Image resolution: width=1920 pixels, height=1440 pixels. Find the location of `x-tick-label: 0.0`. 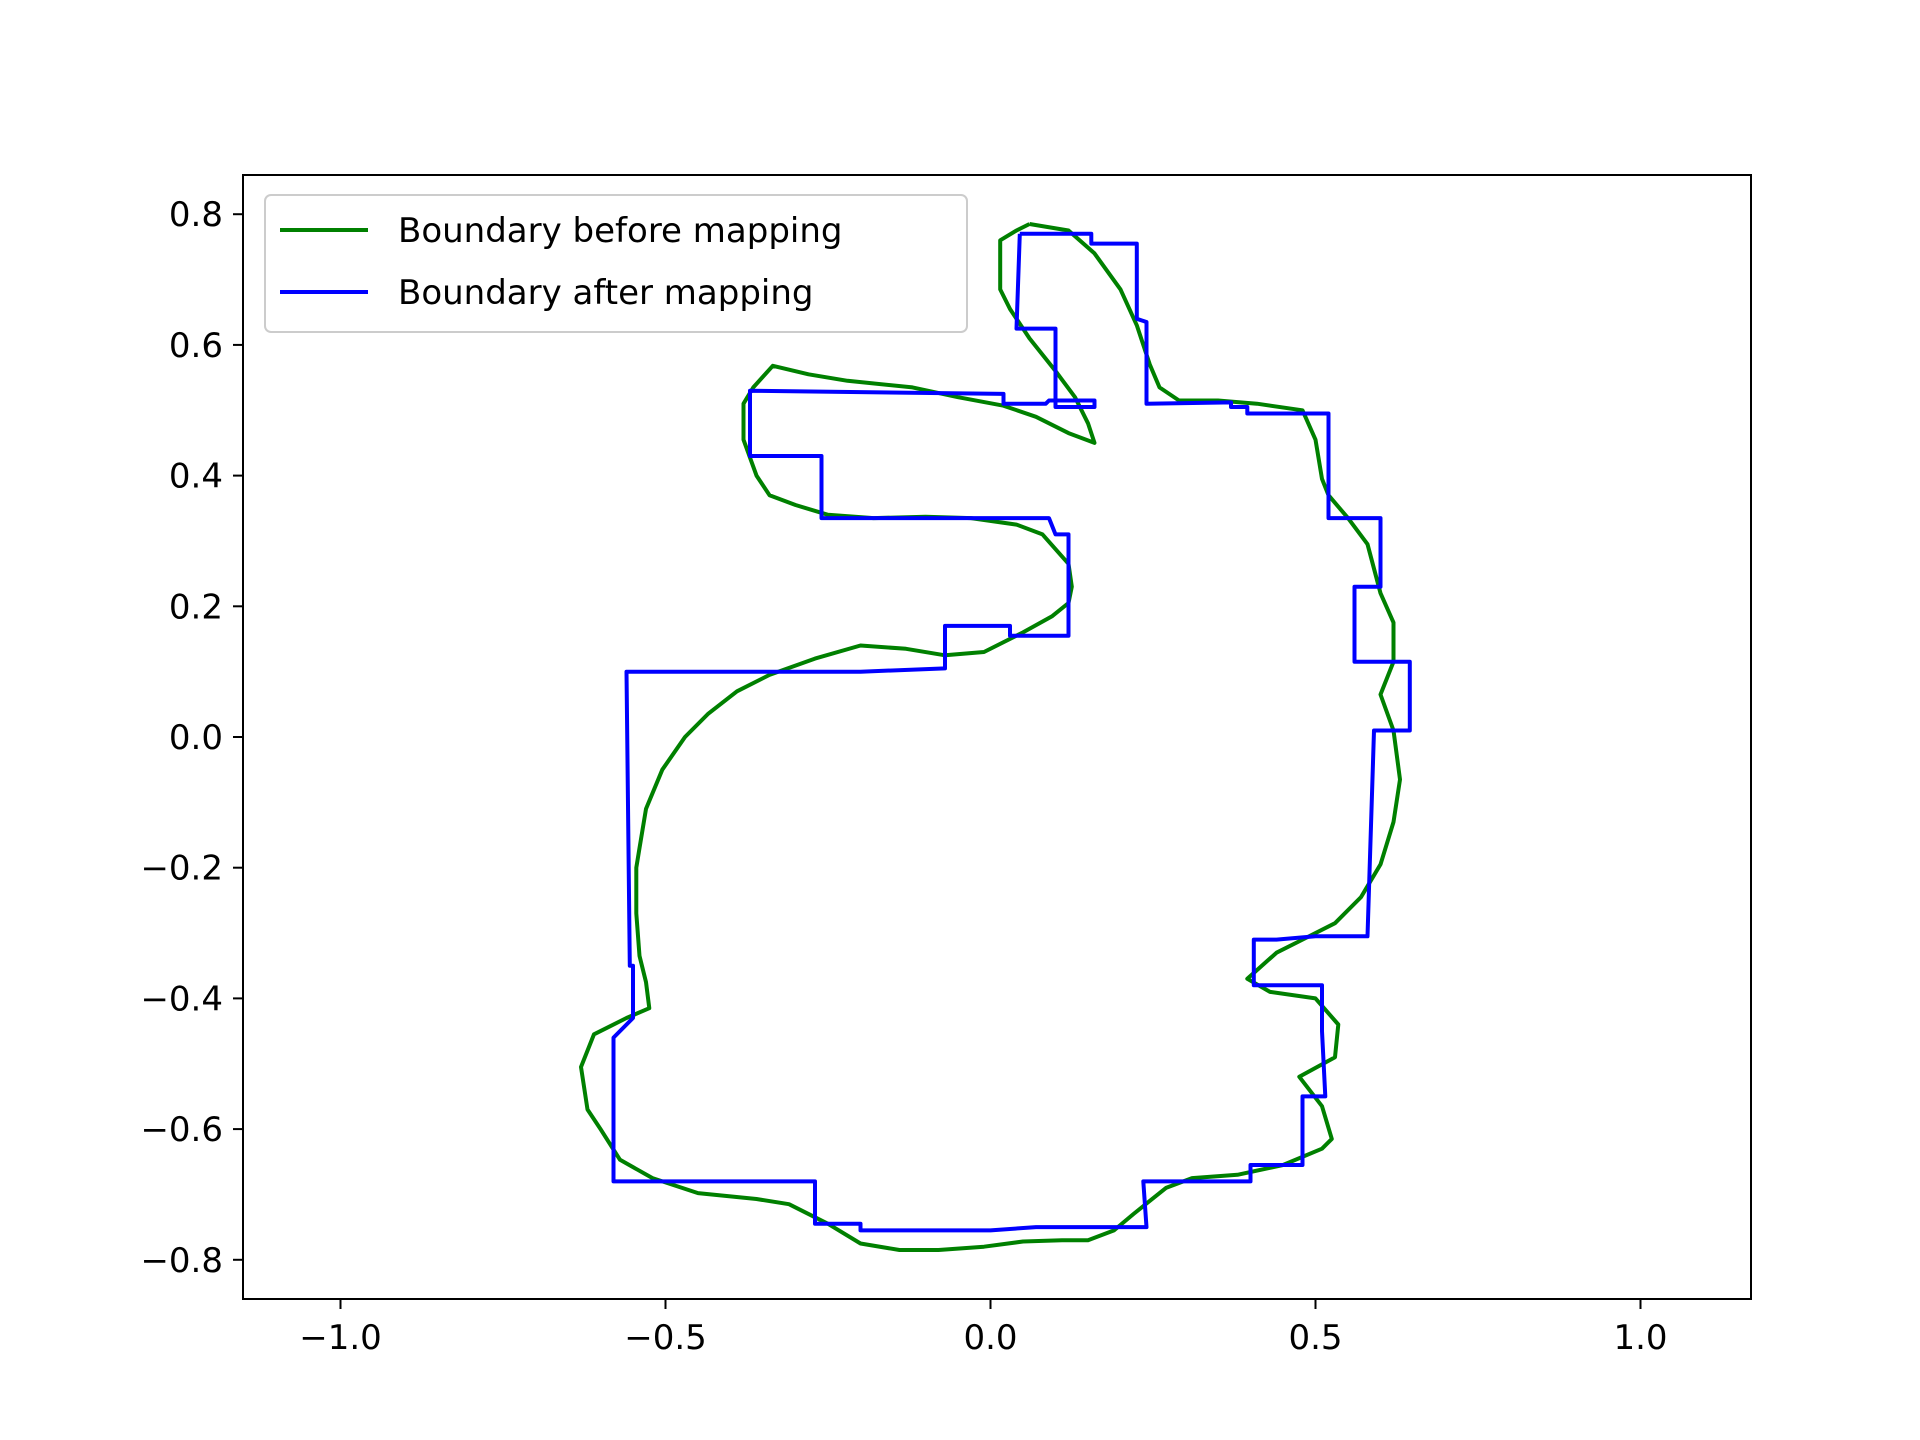

x-tick-label: 0.0 is located at coordinates (990, 1338).